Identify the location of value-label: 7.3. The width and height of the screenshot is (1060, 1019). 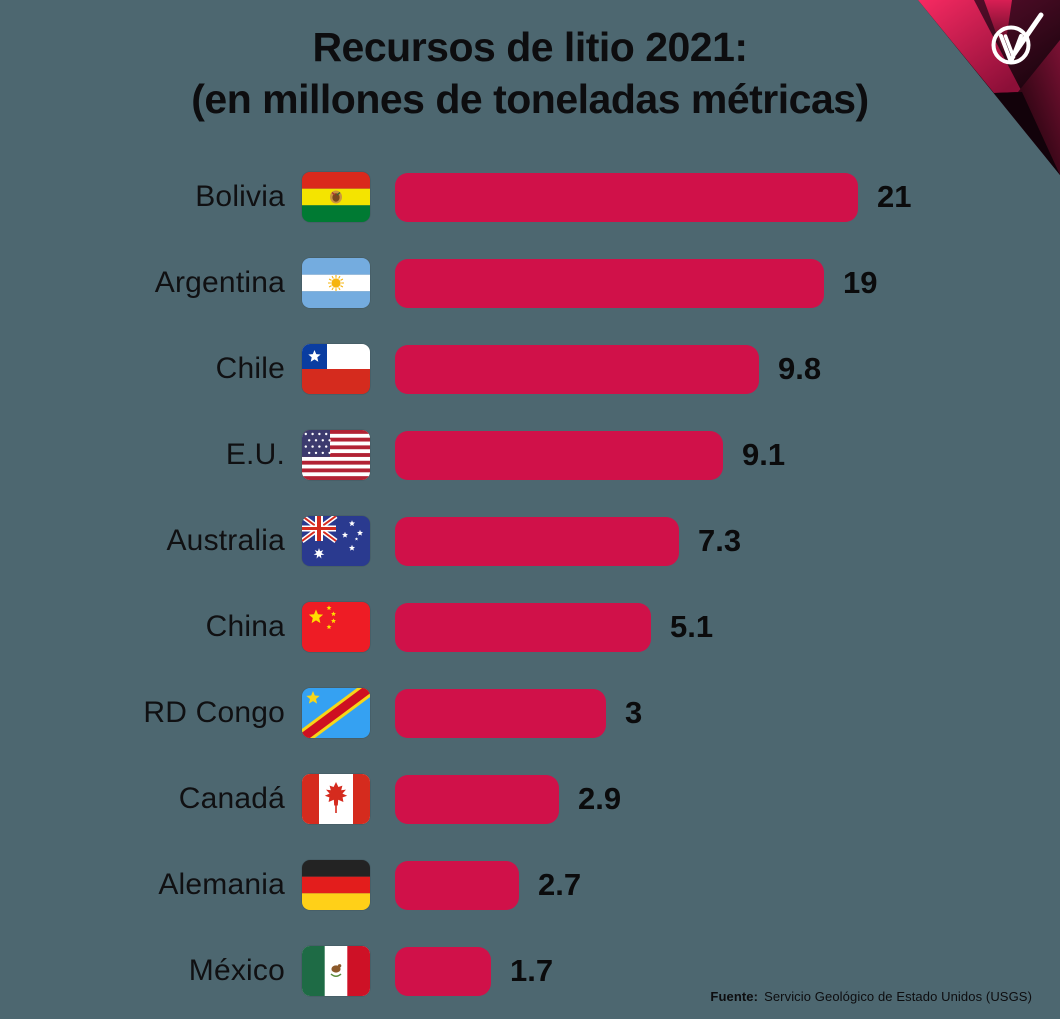
(720, 540).